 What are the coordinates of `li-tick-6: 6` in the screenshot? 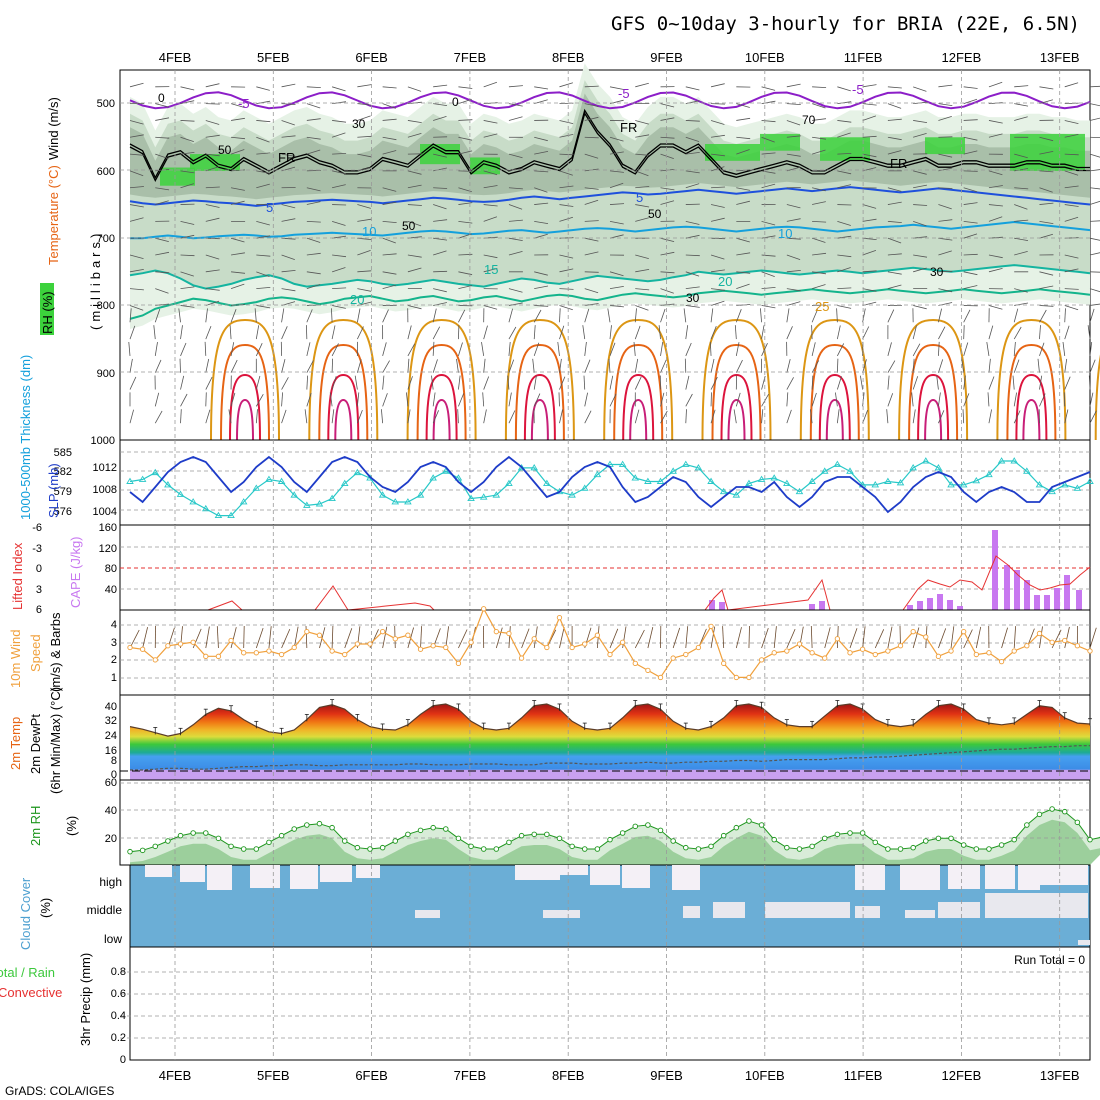 It's located at (39, 610).